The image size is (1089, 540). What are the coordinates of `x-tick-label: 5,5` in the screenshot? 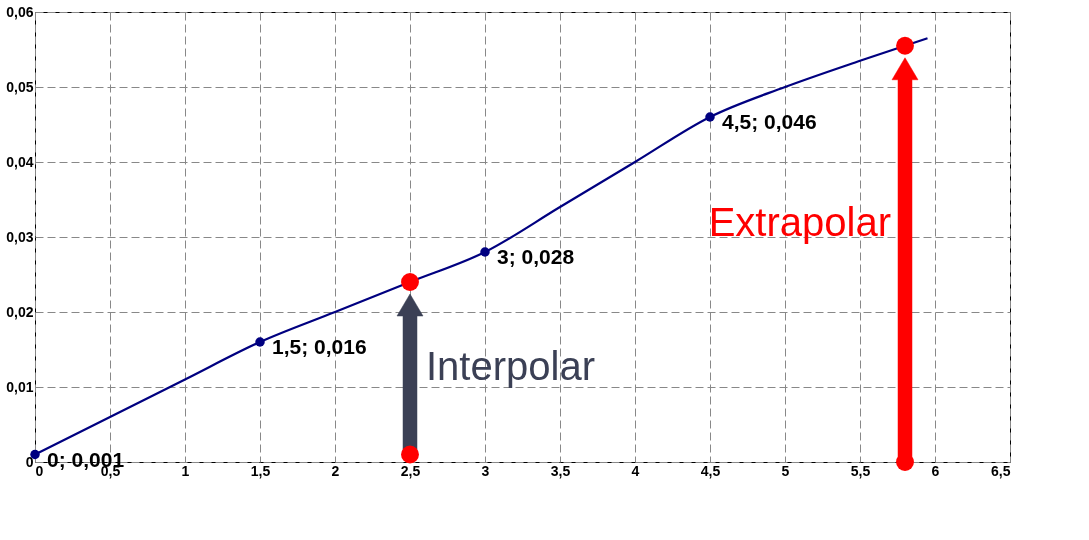 It's located at (860, 470).